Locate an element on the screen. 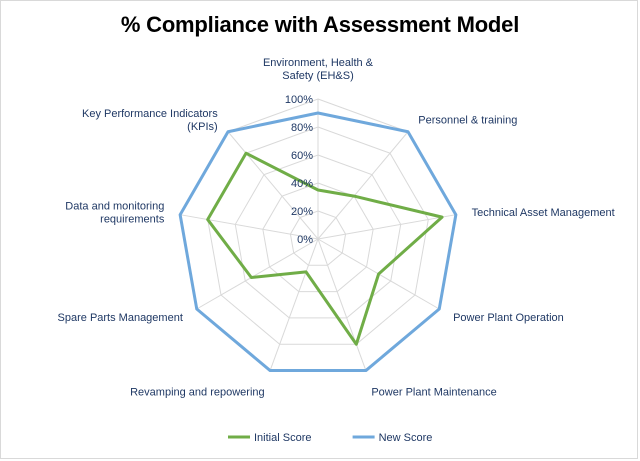 The height and width of the screenshot is (461, 640). tick-label: 20% is located at coordinates (302, 212).